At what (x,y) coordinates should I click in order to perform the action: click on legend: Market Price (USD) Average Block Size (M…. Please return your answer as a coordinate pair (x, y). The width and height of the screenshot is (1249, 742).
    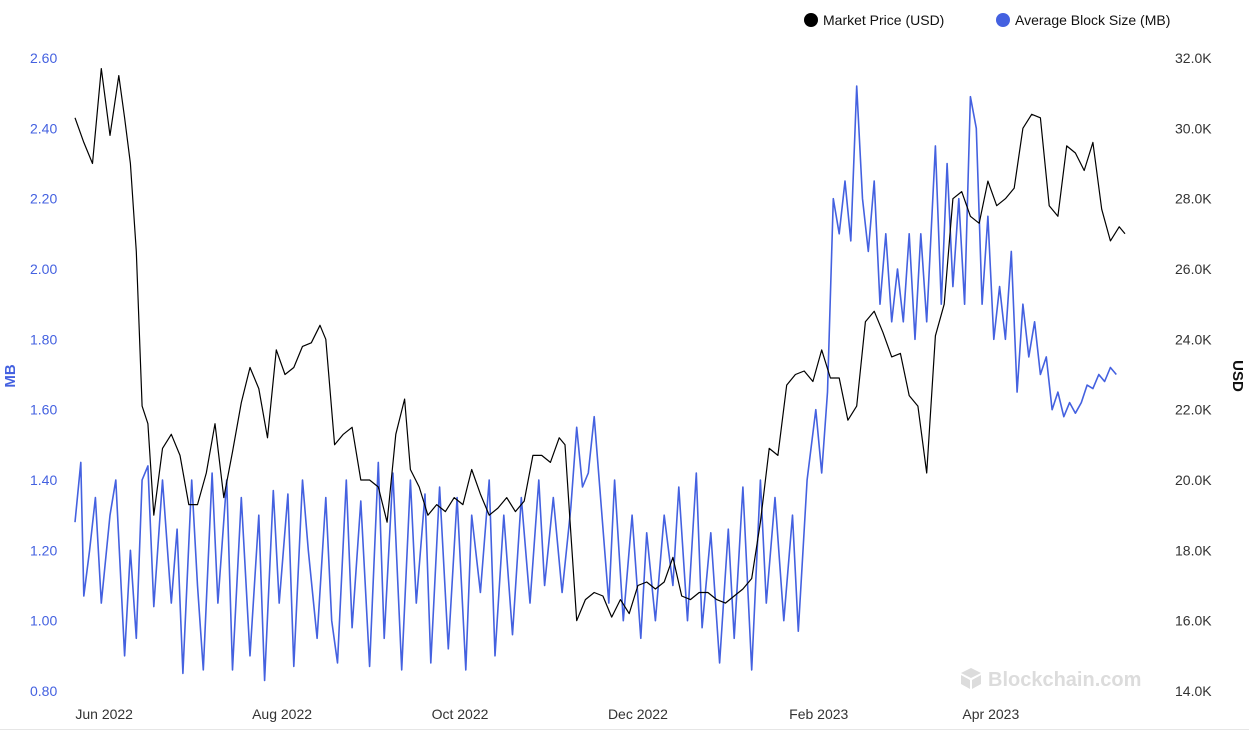
    Looking at the image, I should click on (987, 20).